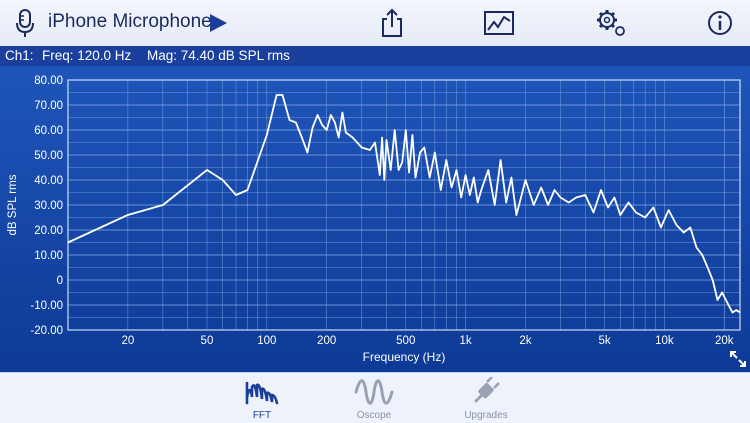 This screenshot has height=423, width=750. What do you see at coordinates (392, 23) in the screenshot?
I see `share-icon` at bounding box center [392, 23].